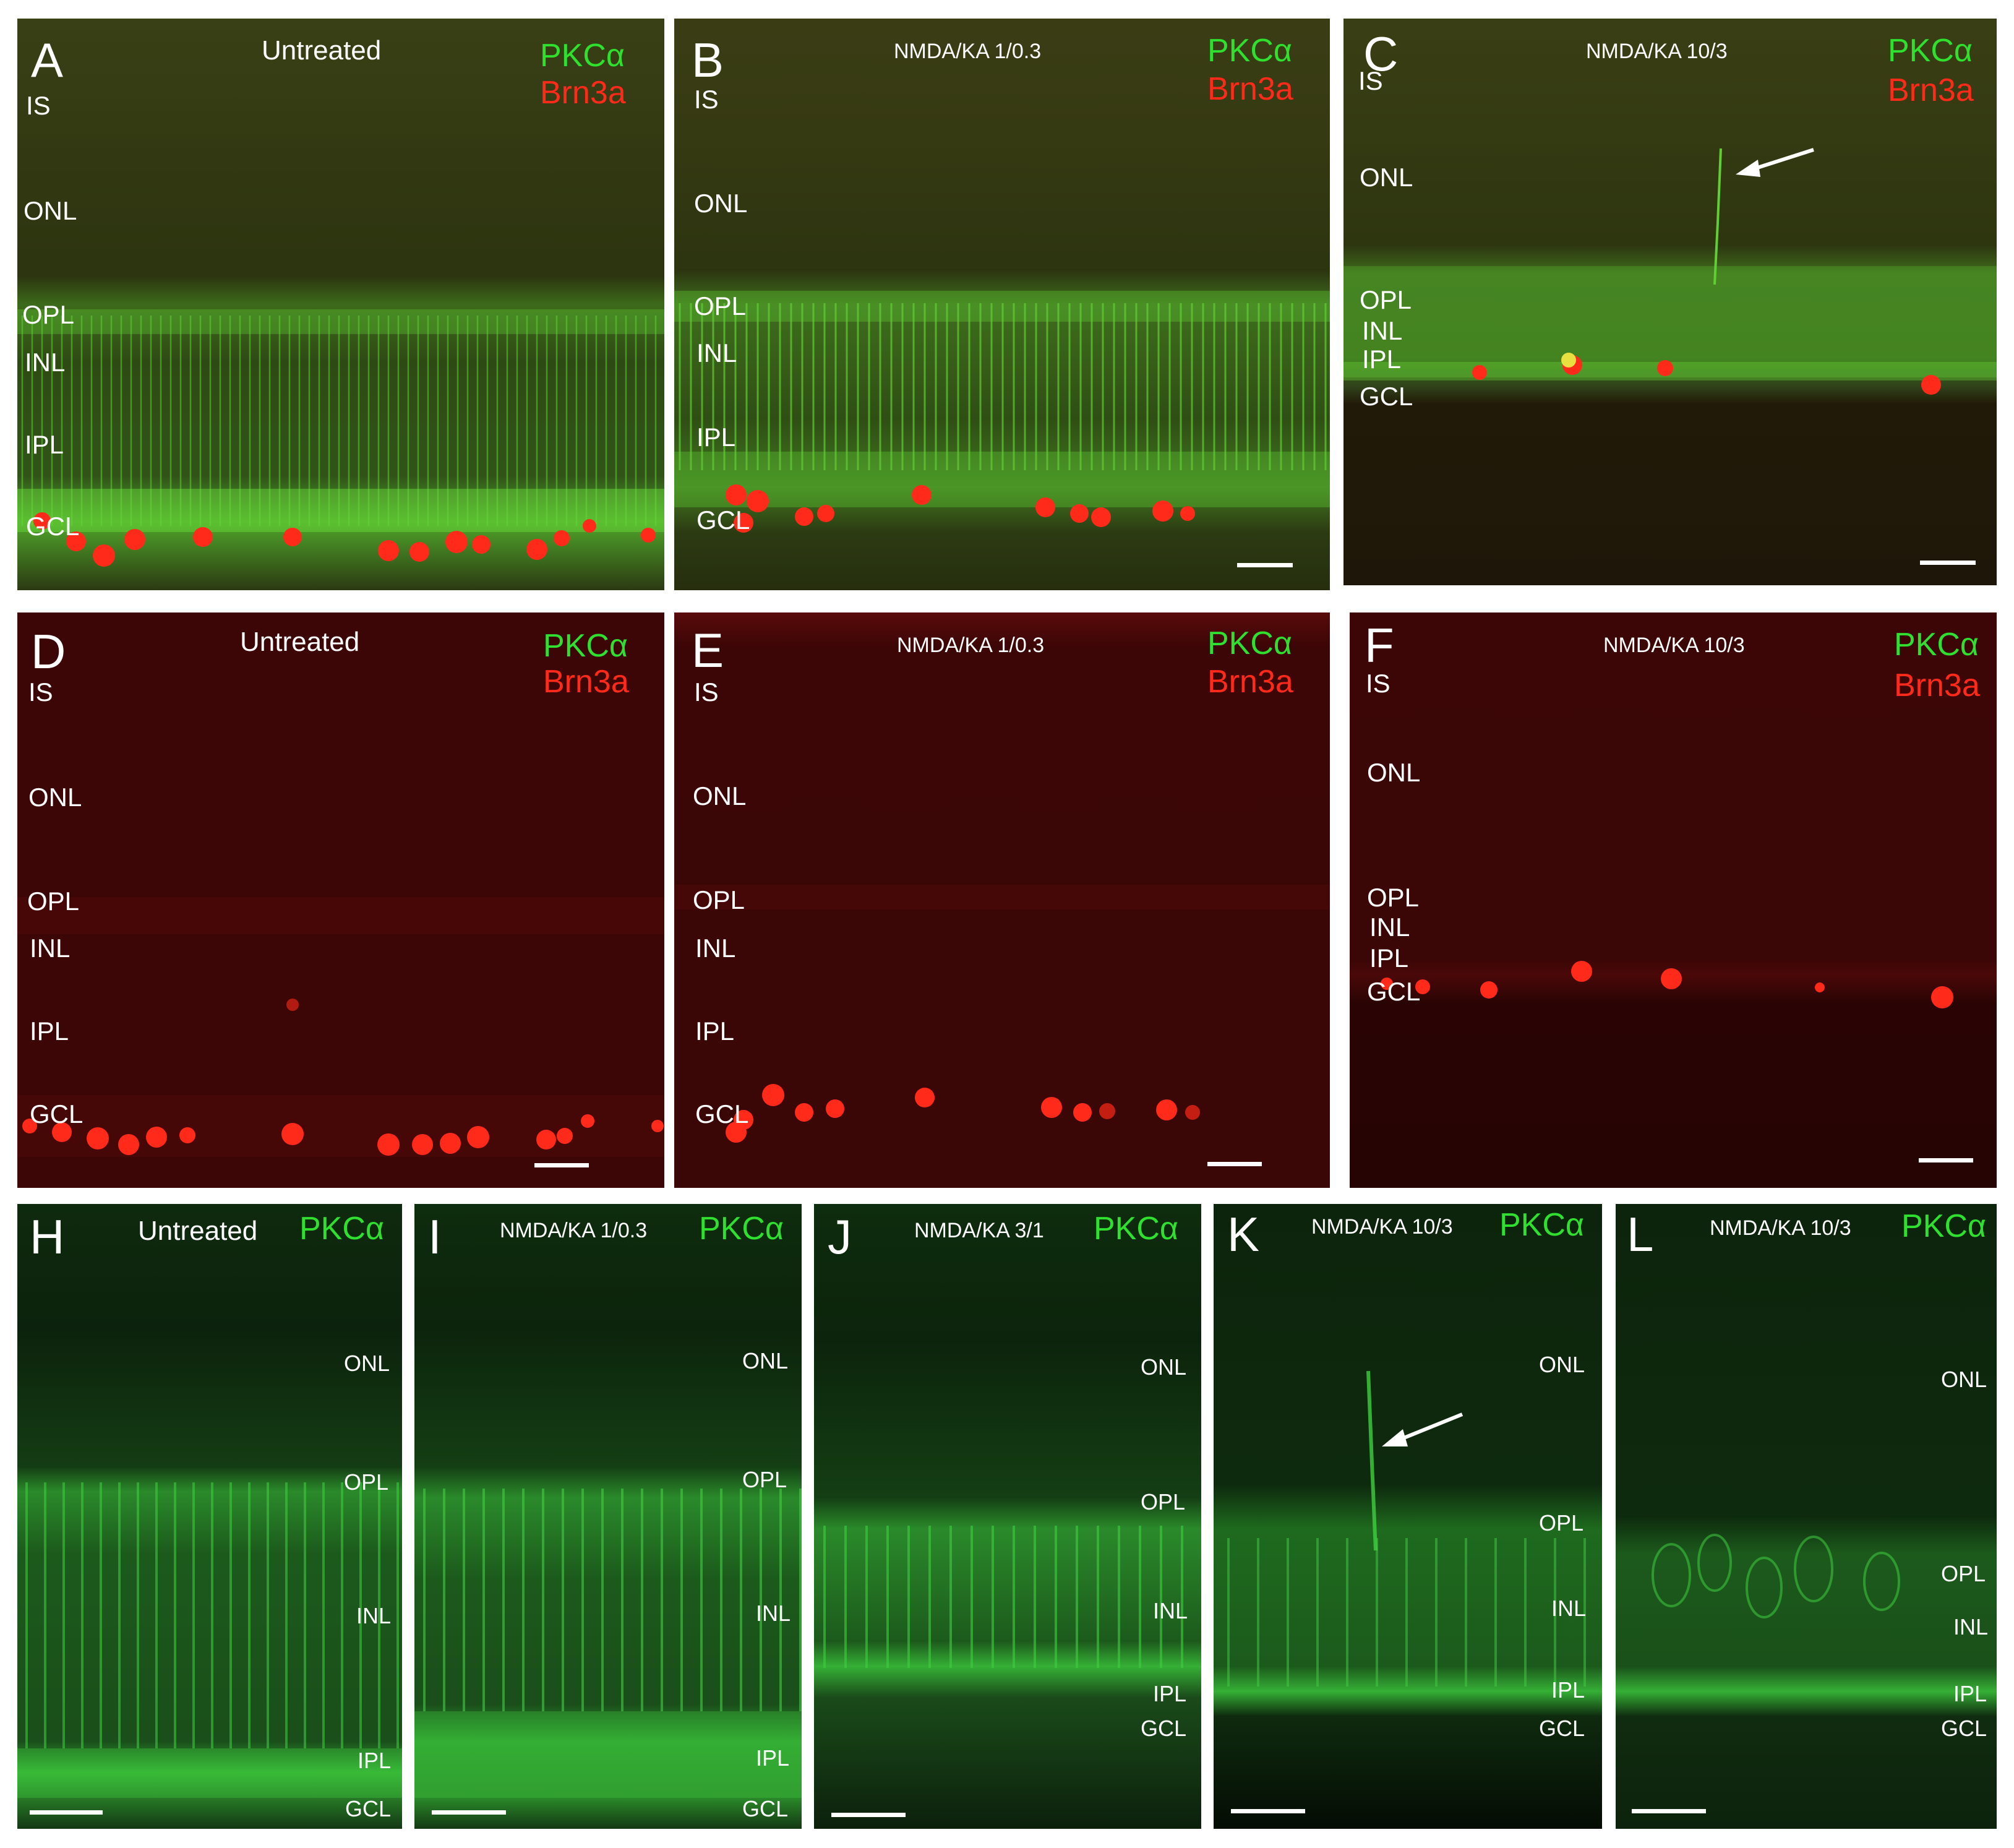 This screenshot has height=1848, width=2014. I want to click on retina-micrograph-c, so click(1670, 302).